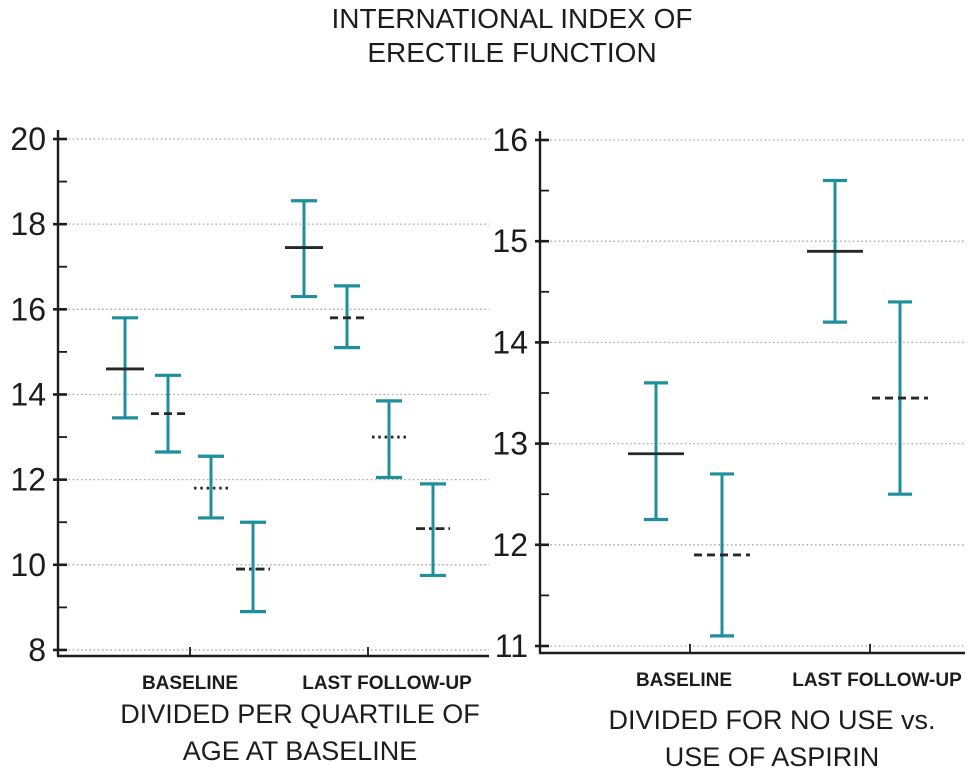 The height and width of the screenshot is (776, 974). What do you see at coordinates (512, 18) in the screenshot?
I see `chart-title-line1: INTERNATIONAL INDEX OF` at bounding box center [512, 18].